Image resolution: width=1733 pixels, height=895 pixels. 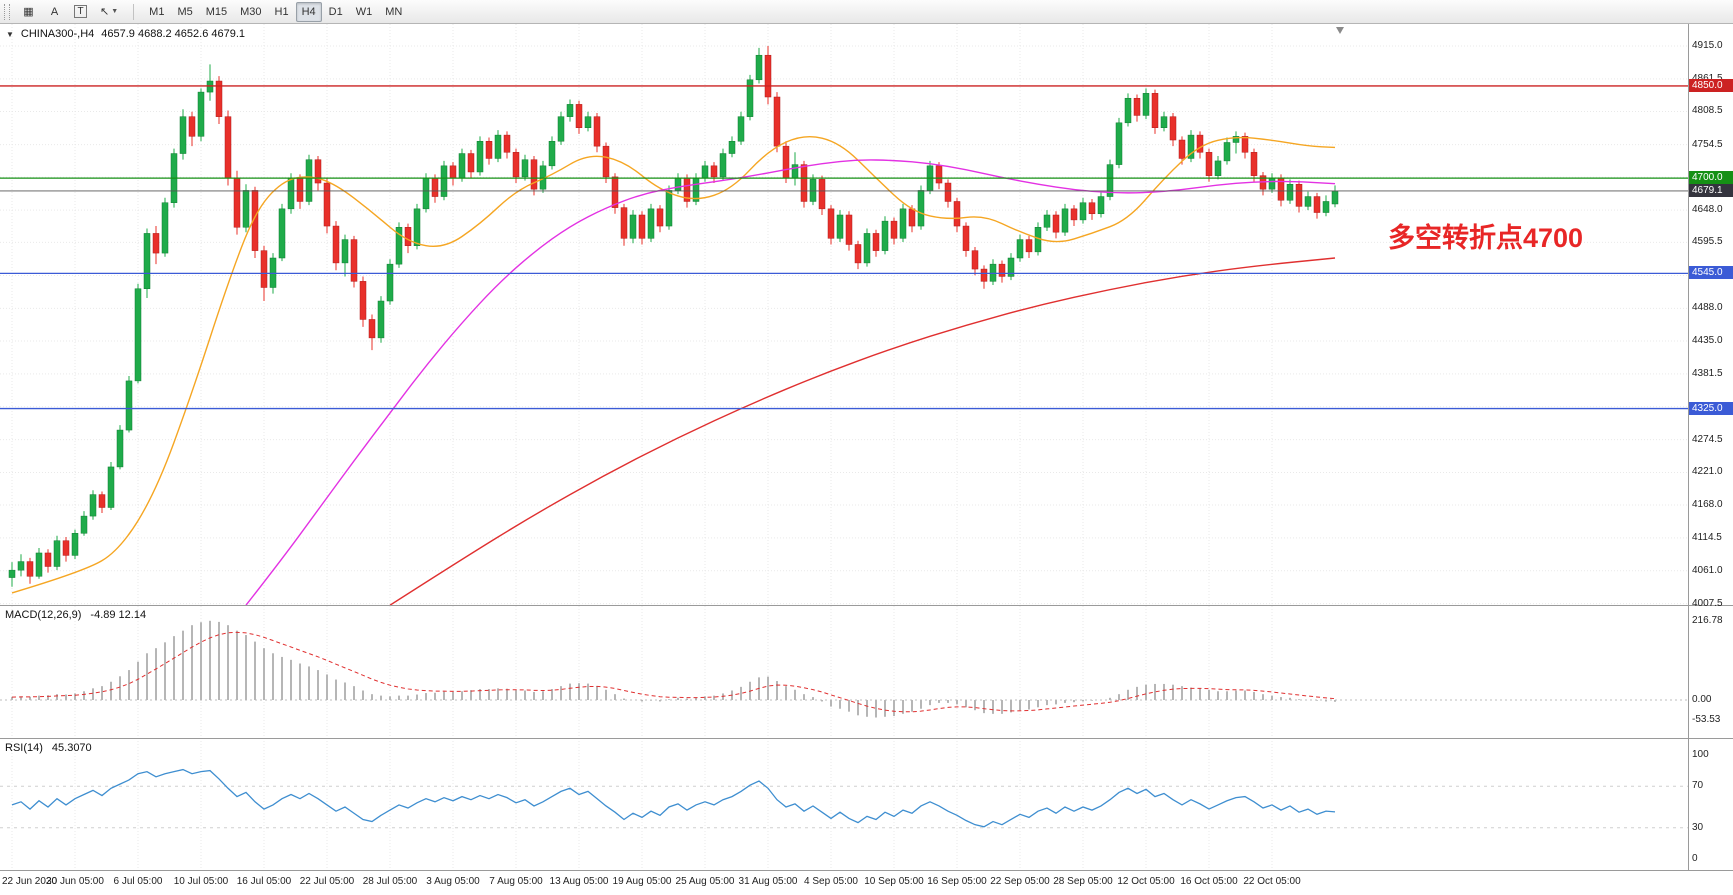 I want to click on chart-annotation-text: 多空转折点4700, so click(x=1486, y=238).